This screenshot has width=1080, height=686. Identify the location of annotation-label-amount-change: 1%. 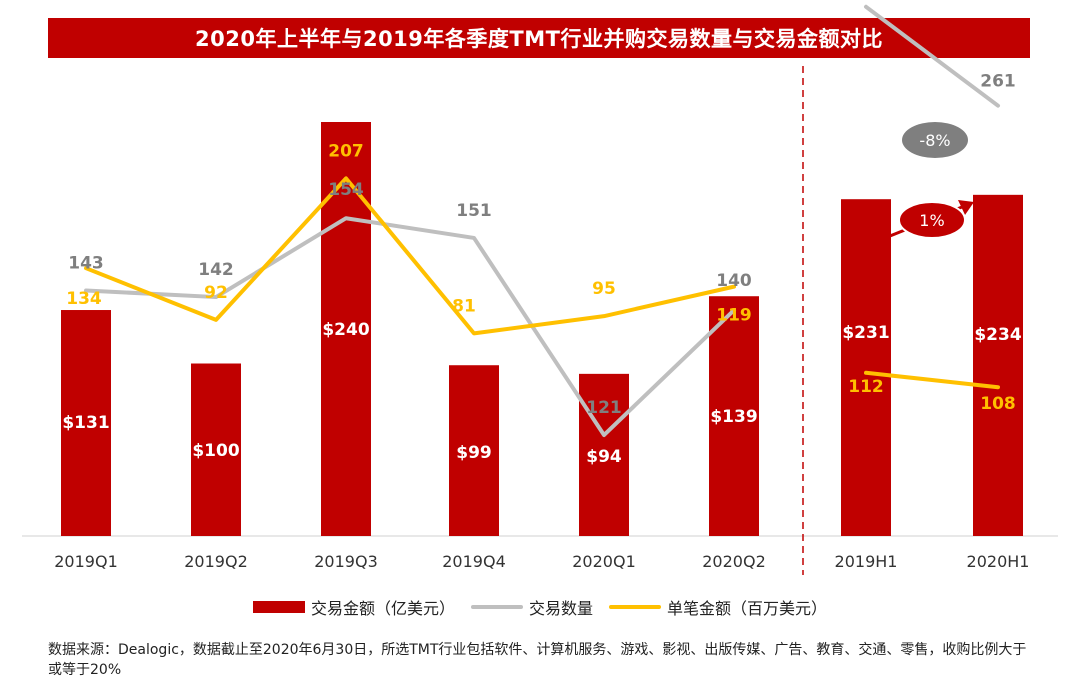
(931, 220).